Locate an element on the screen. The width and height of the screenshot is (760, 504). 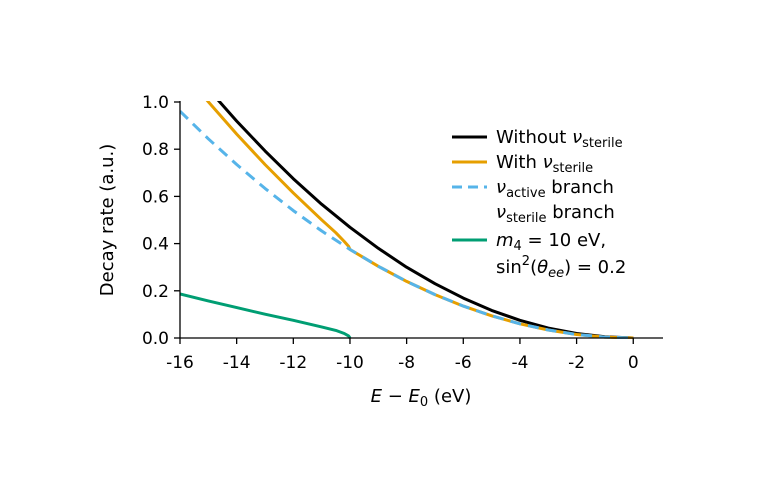
y-tick-label: 0.2 is located at coordinates (155, 292).